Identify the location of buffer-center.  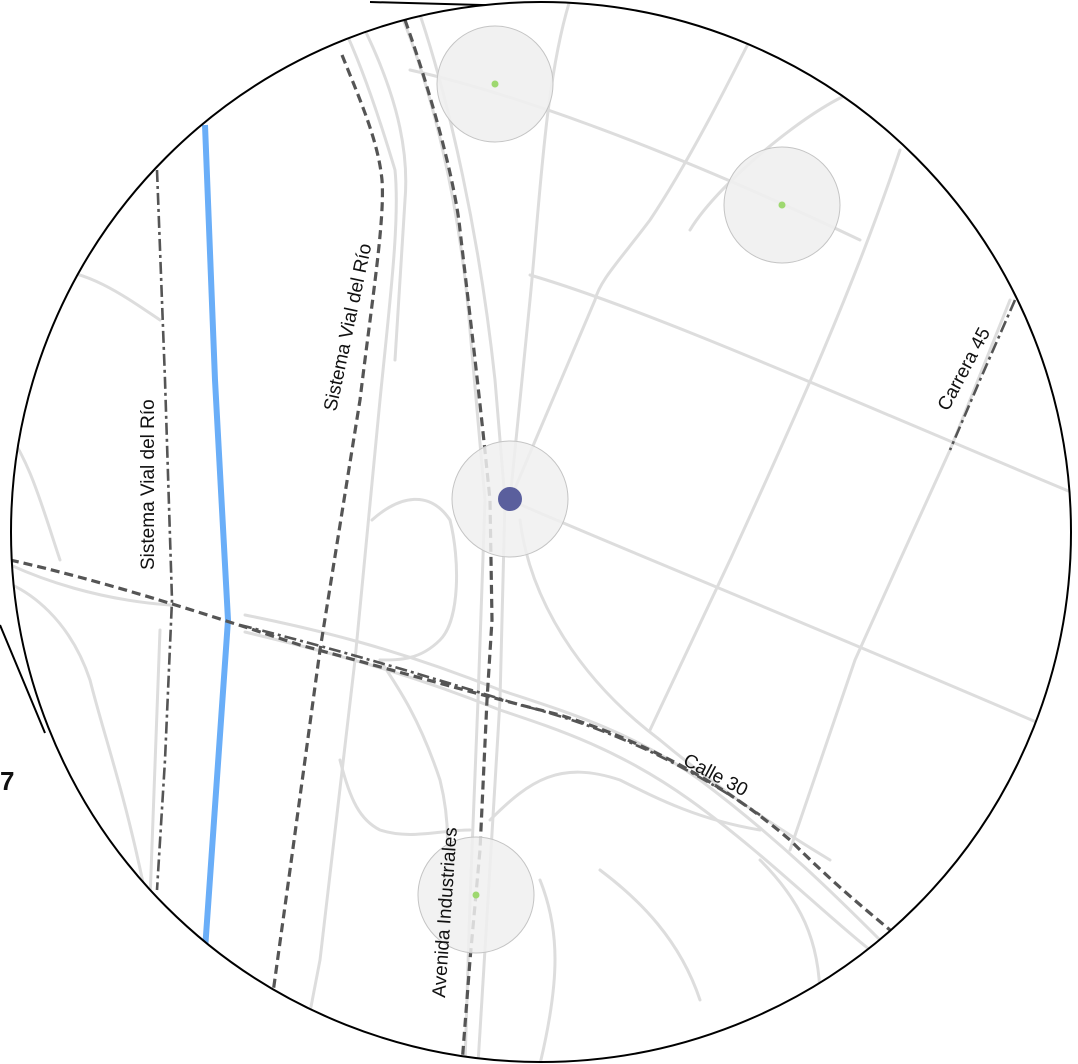
(510, 499).